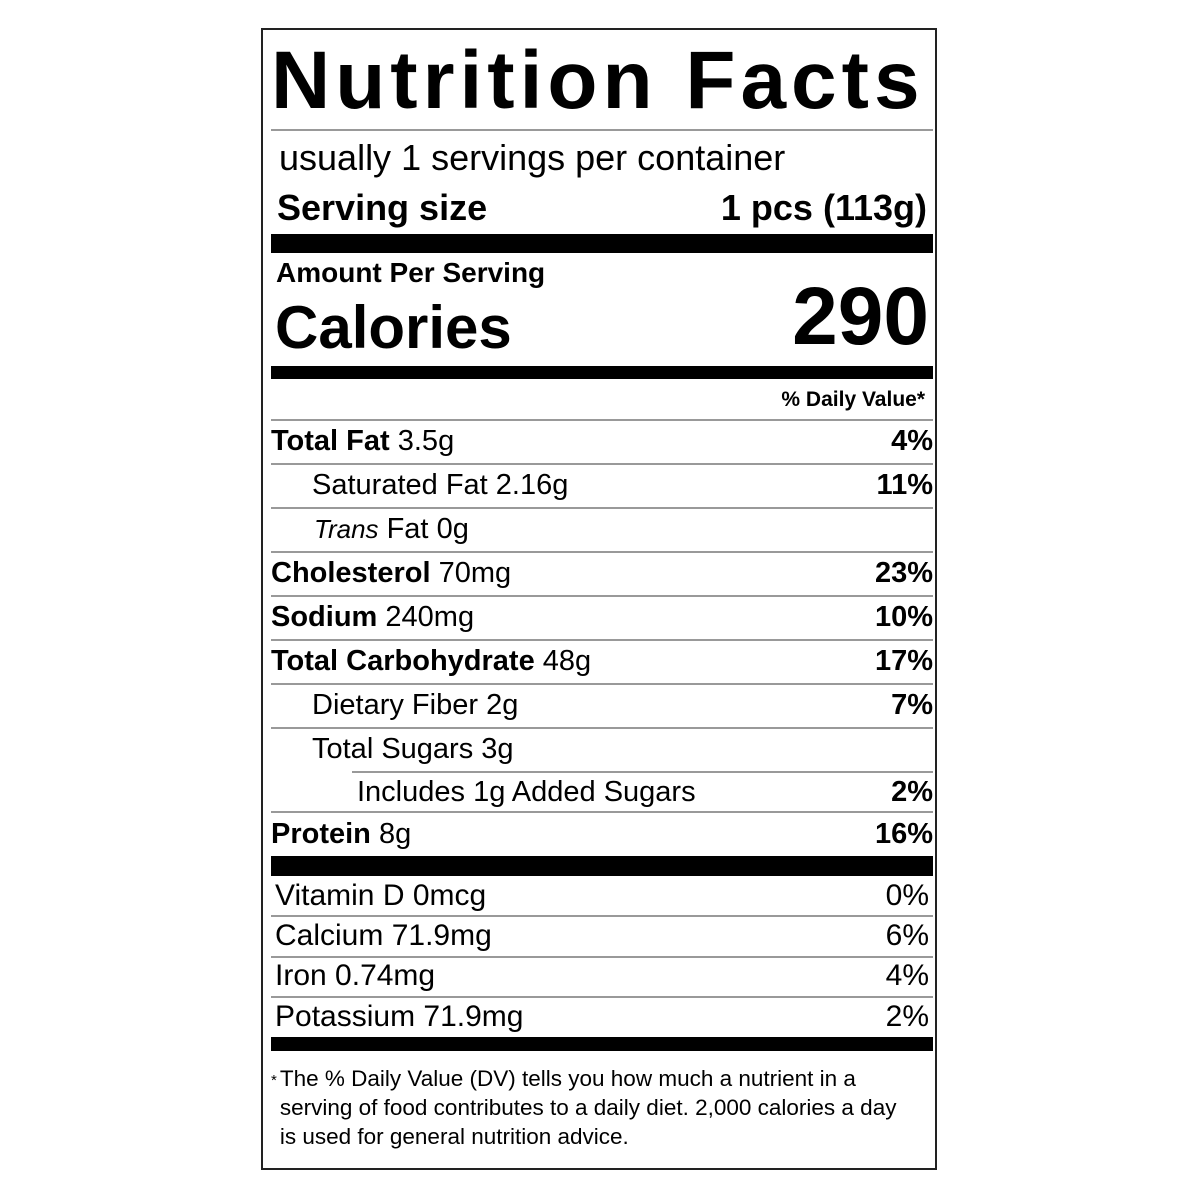 This screenshot has height=1200, width=1200. I want to click on nutrient-row-total-fat: Total Fat 3.5g 4%, so click(602, 441).